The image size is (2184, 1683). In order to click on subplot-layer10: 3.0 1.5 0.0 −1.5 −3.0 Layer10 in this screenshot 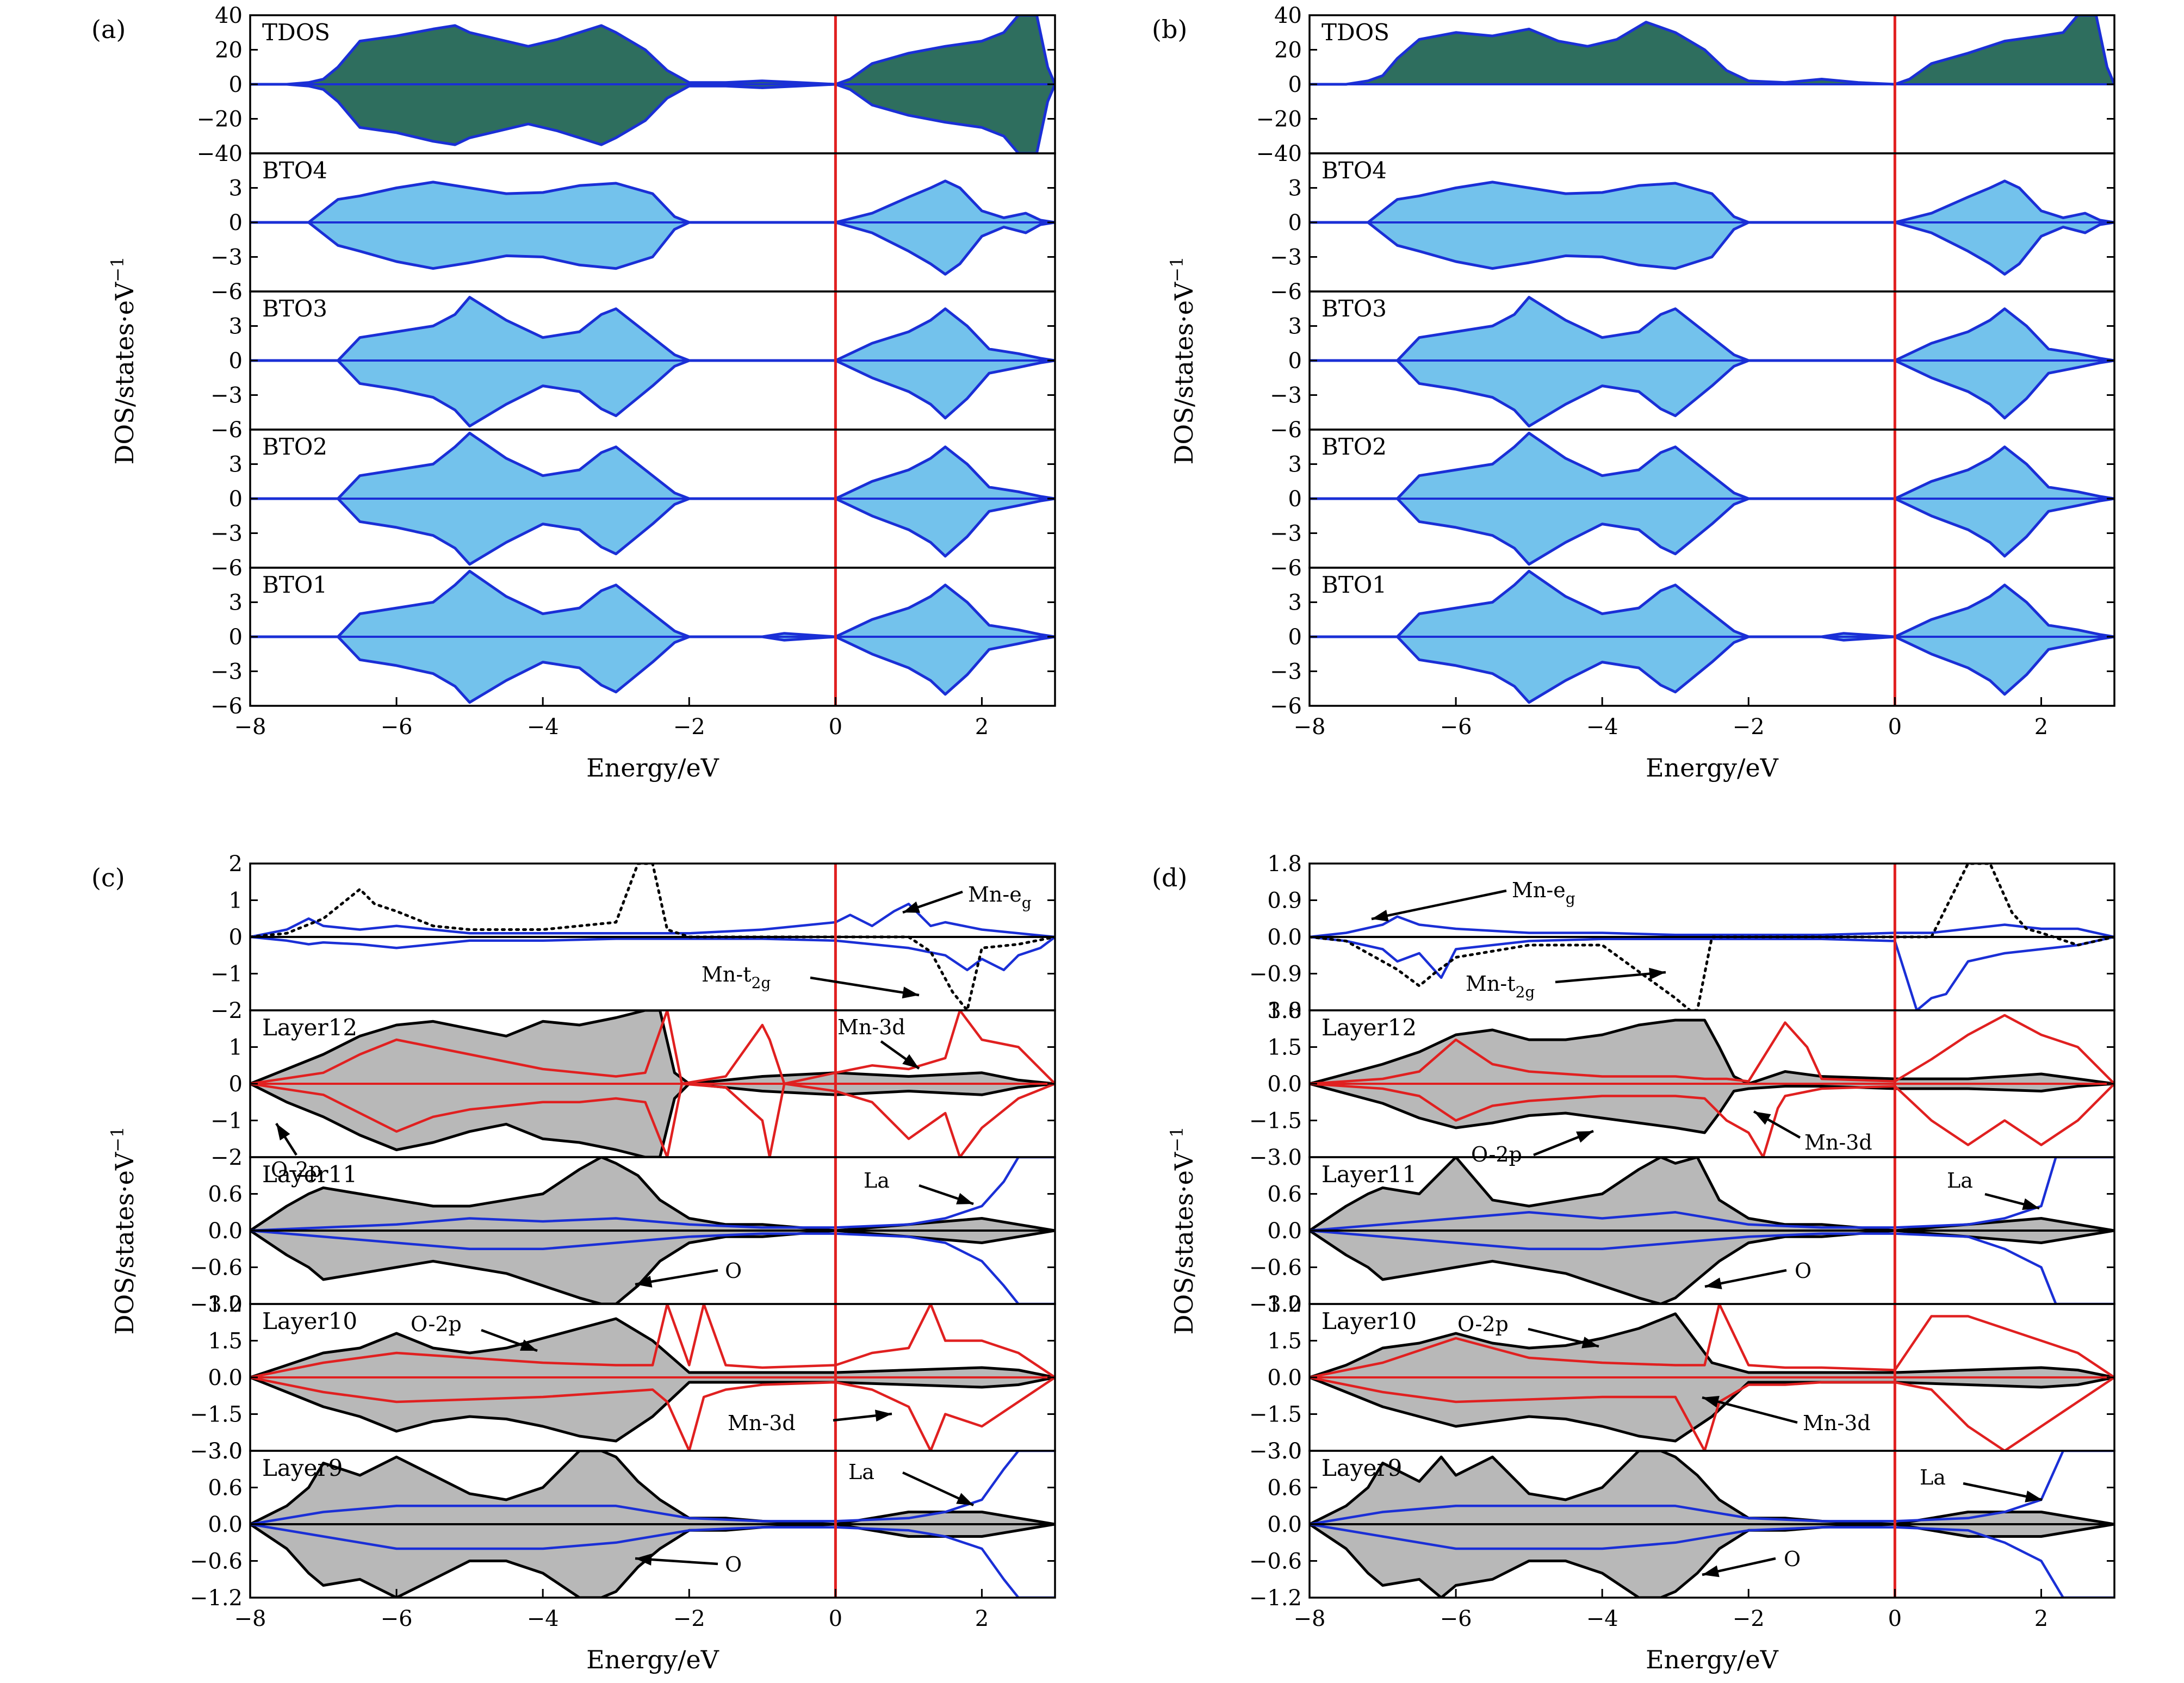, I will do `click(1682, 1378)`.